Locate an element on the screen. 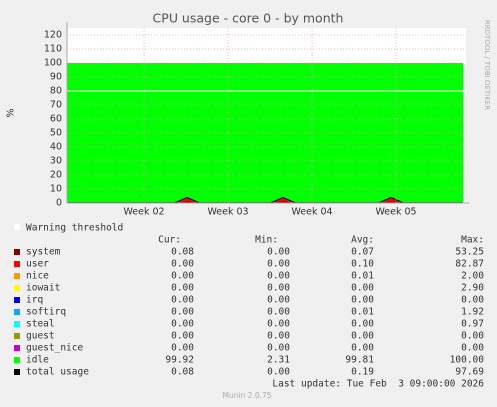 This screenshot has width=497, height=407. y-tick-label: 70 is located at coordinates (56, 105).